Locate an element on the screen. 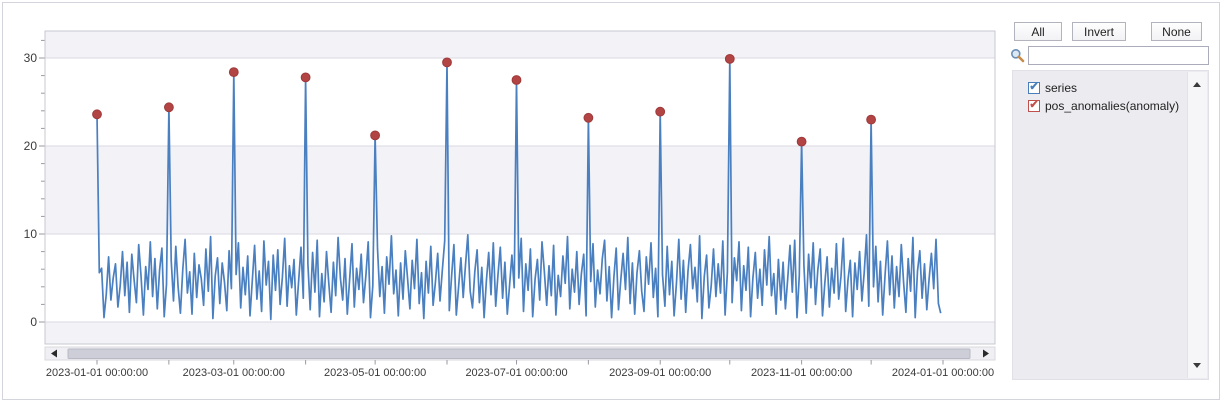 This screenshot has width=1222, height=402. x-axis-label: 2023-11-01 00:00:00 is located at coordinates (801, 373).